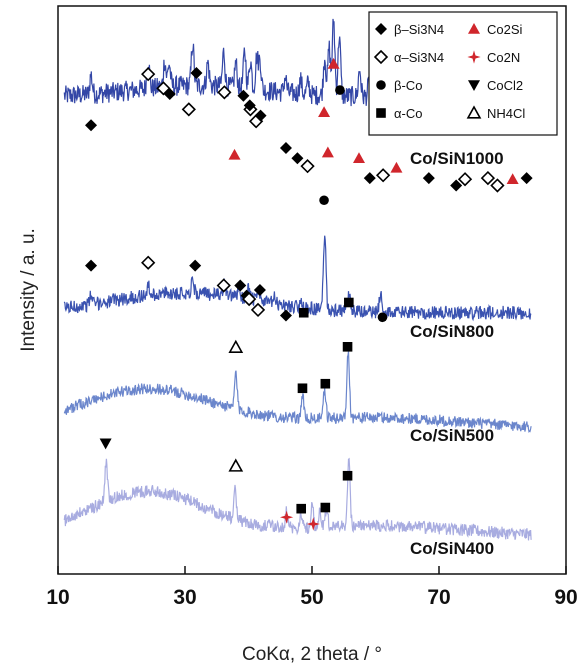  What do you see at coordinates (28, 290) in the screenshot?
I see `y-axis-label: Intensity / a. u.` at bounding box center [28, 290].